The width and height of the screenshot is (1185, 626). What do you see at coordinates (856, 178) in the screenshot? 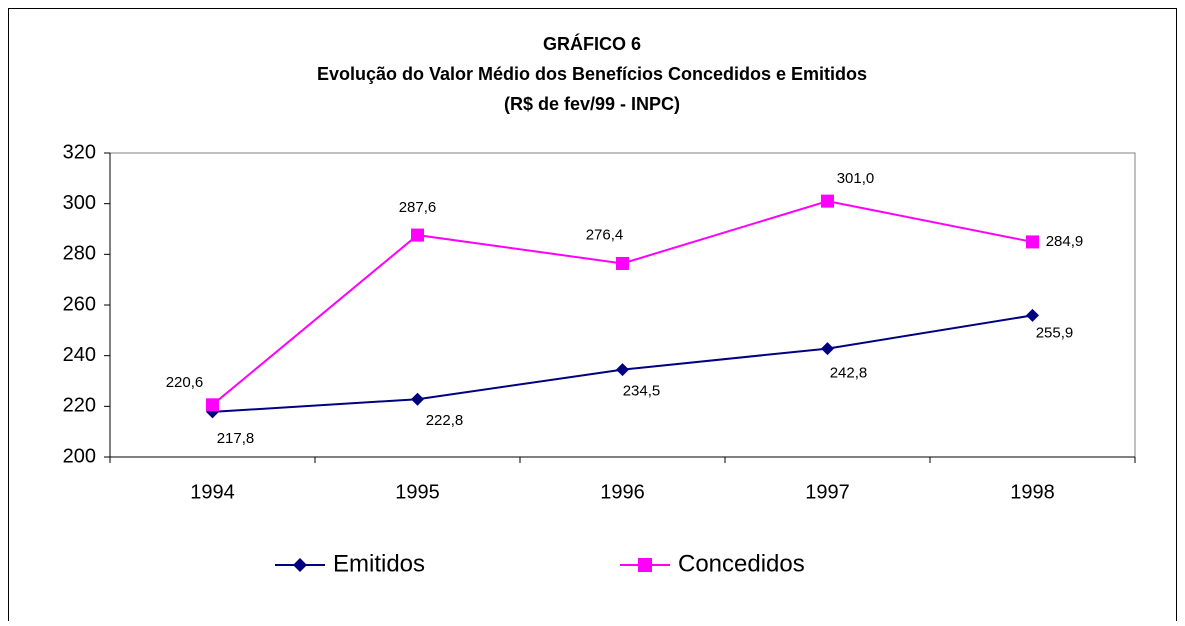
I see `data-label: 301,0` at bounding box center [856, 178].